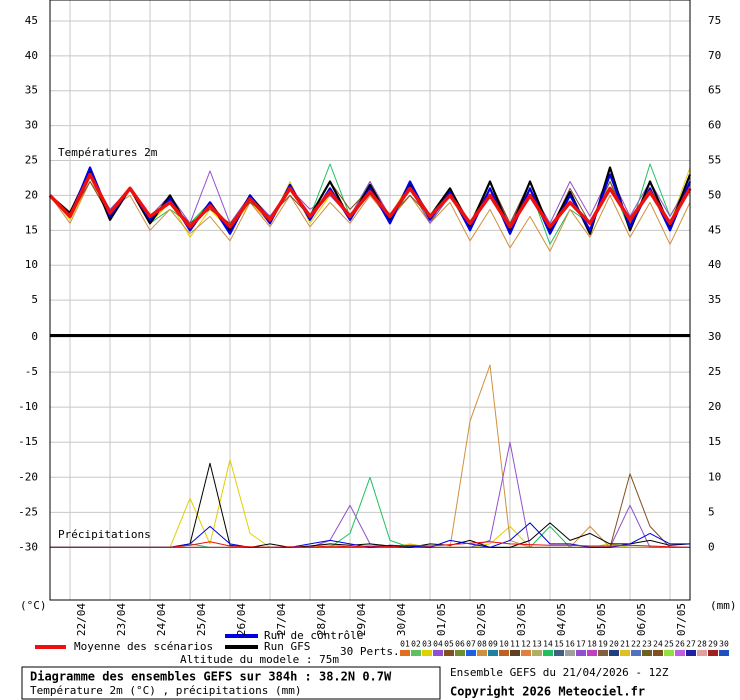 This screenshot has height=700, width=740. What do you see at coordinates (581, 644) in the screenshot?
I see `pert-label: 17` at bounding box center [581, 644].